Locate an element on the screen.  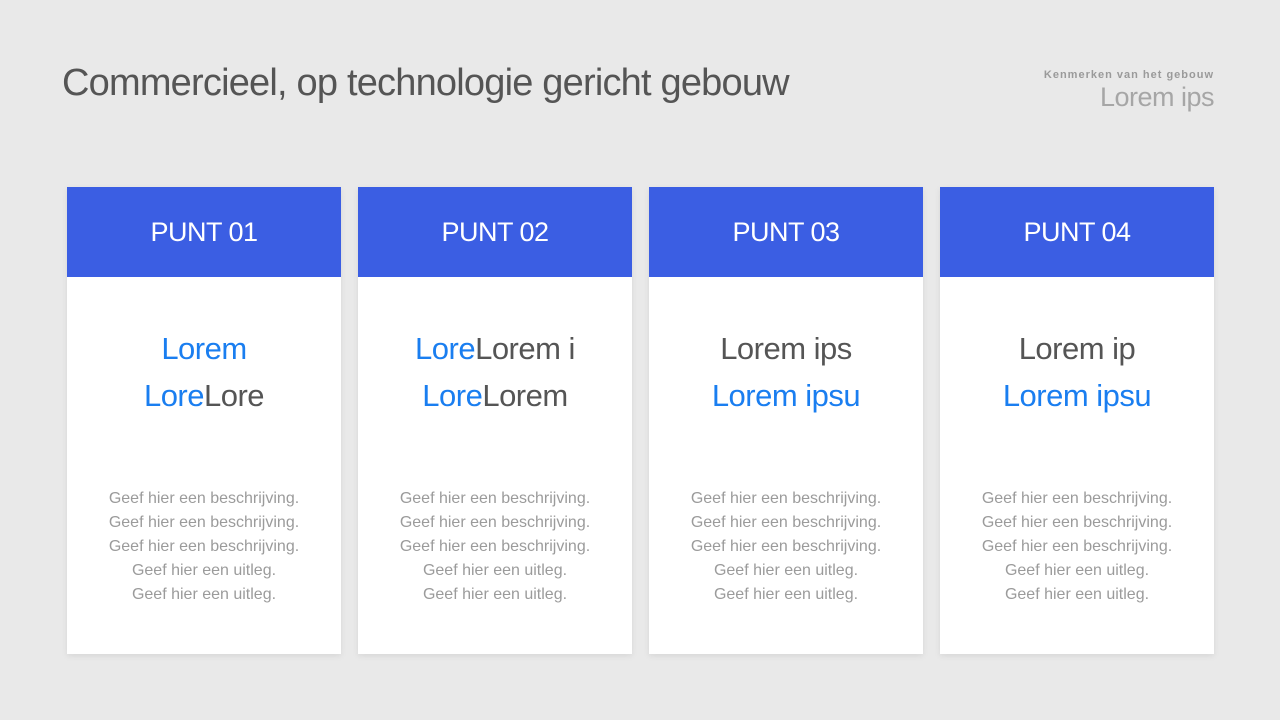
card-heading-segment: Lorem ip is located at coordinates (1077, 348).